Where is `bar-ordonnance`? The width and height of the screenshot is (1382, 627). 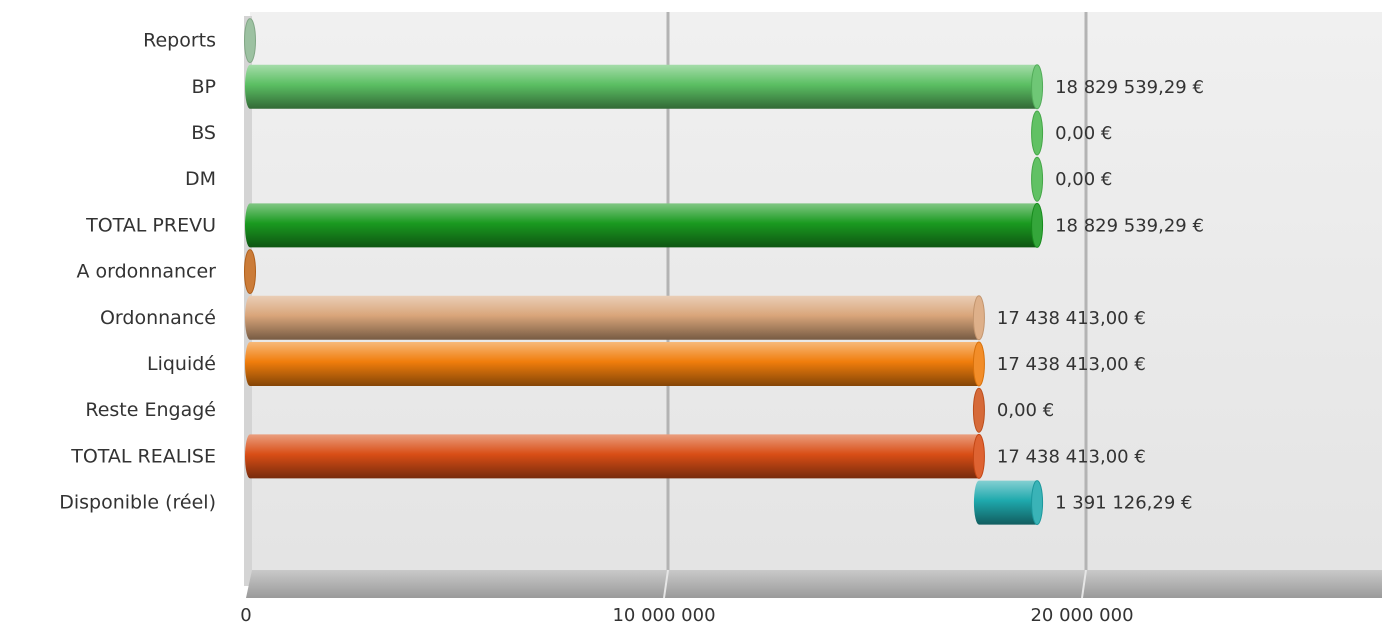
bar-ordonnance is located at coordinates (615, 318).